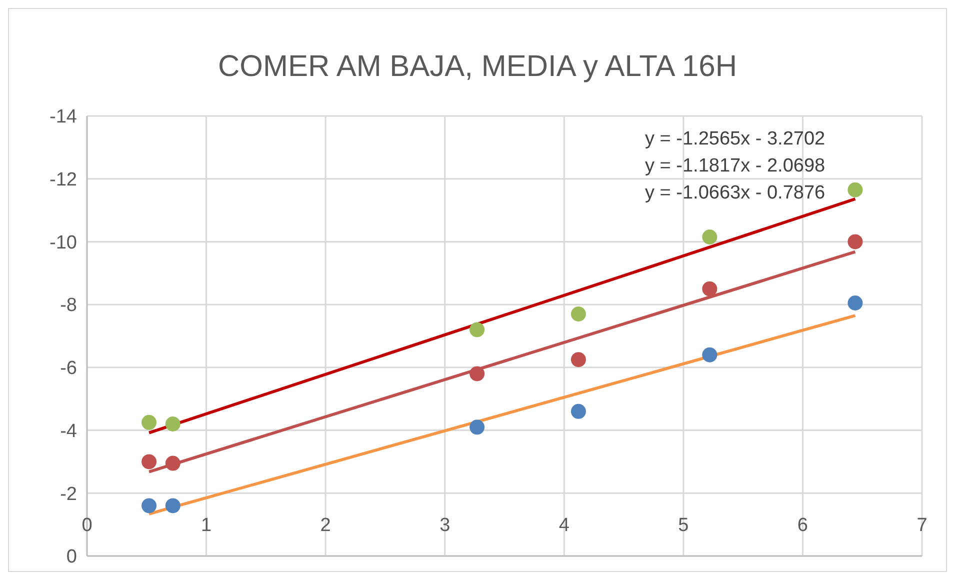 The height and width of the screenshot is (580, 955). What do you see at coordinates (735, 166) in the screenshot?
I see `annotation: y = -1.1817x - 2.0698` at bounding box center [735, 166].